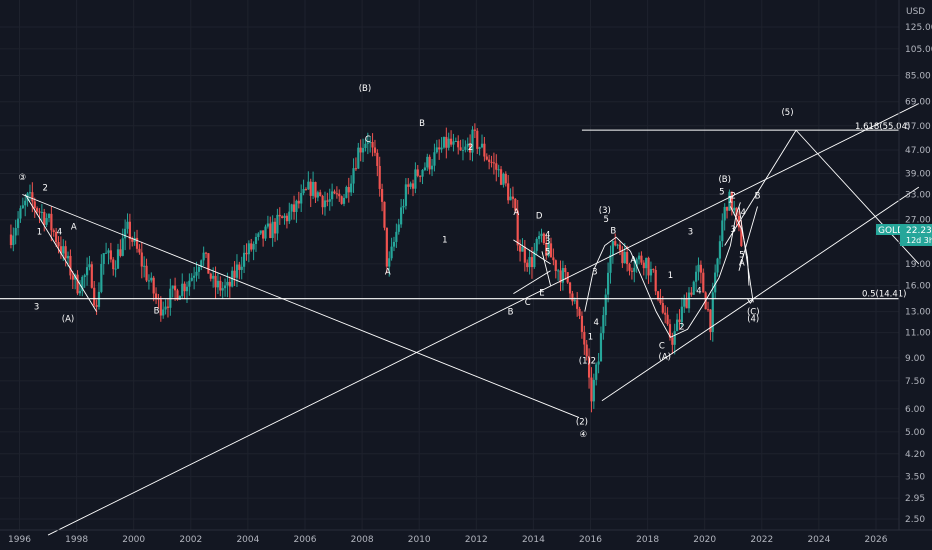 This screenshot has width=932, height=550. I want to click on y-tick-label: 27.00, so click(918, 221).